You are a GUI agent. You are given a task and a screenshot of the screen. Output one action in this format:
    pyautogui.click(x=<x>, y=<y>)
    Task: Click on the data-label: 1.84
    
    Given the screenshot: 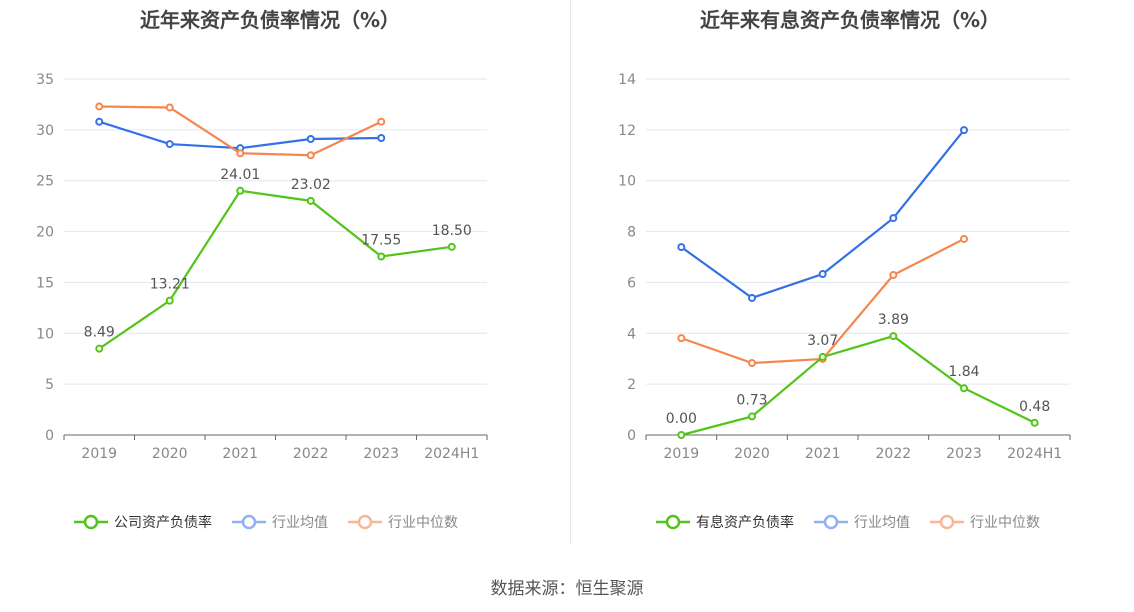 What is the action you would take?
    pyautogui.click(x=963, y=372)
    